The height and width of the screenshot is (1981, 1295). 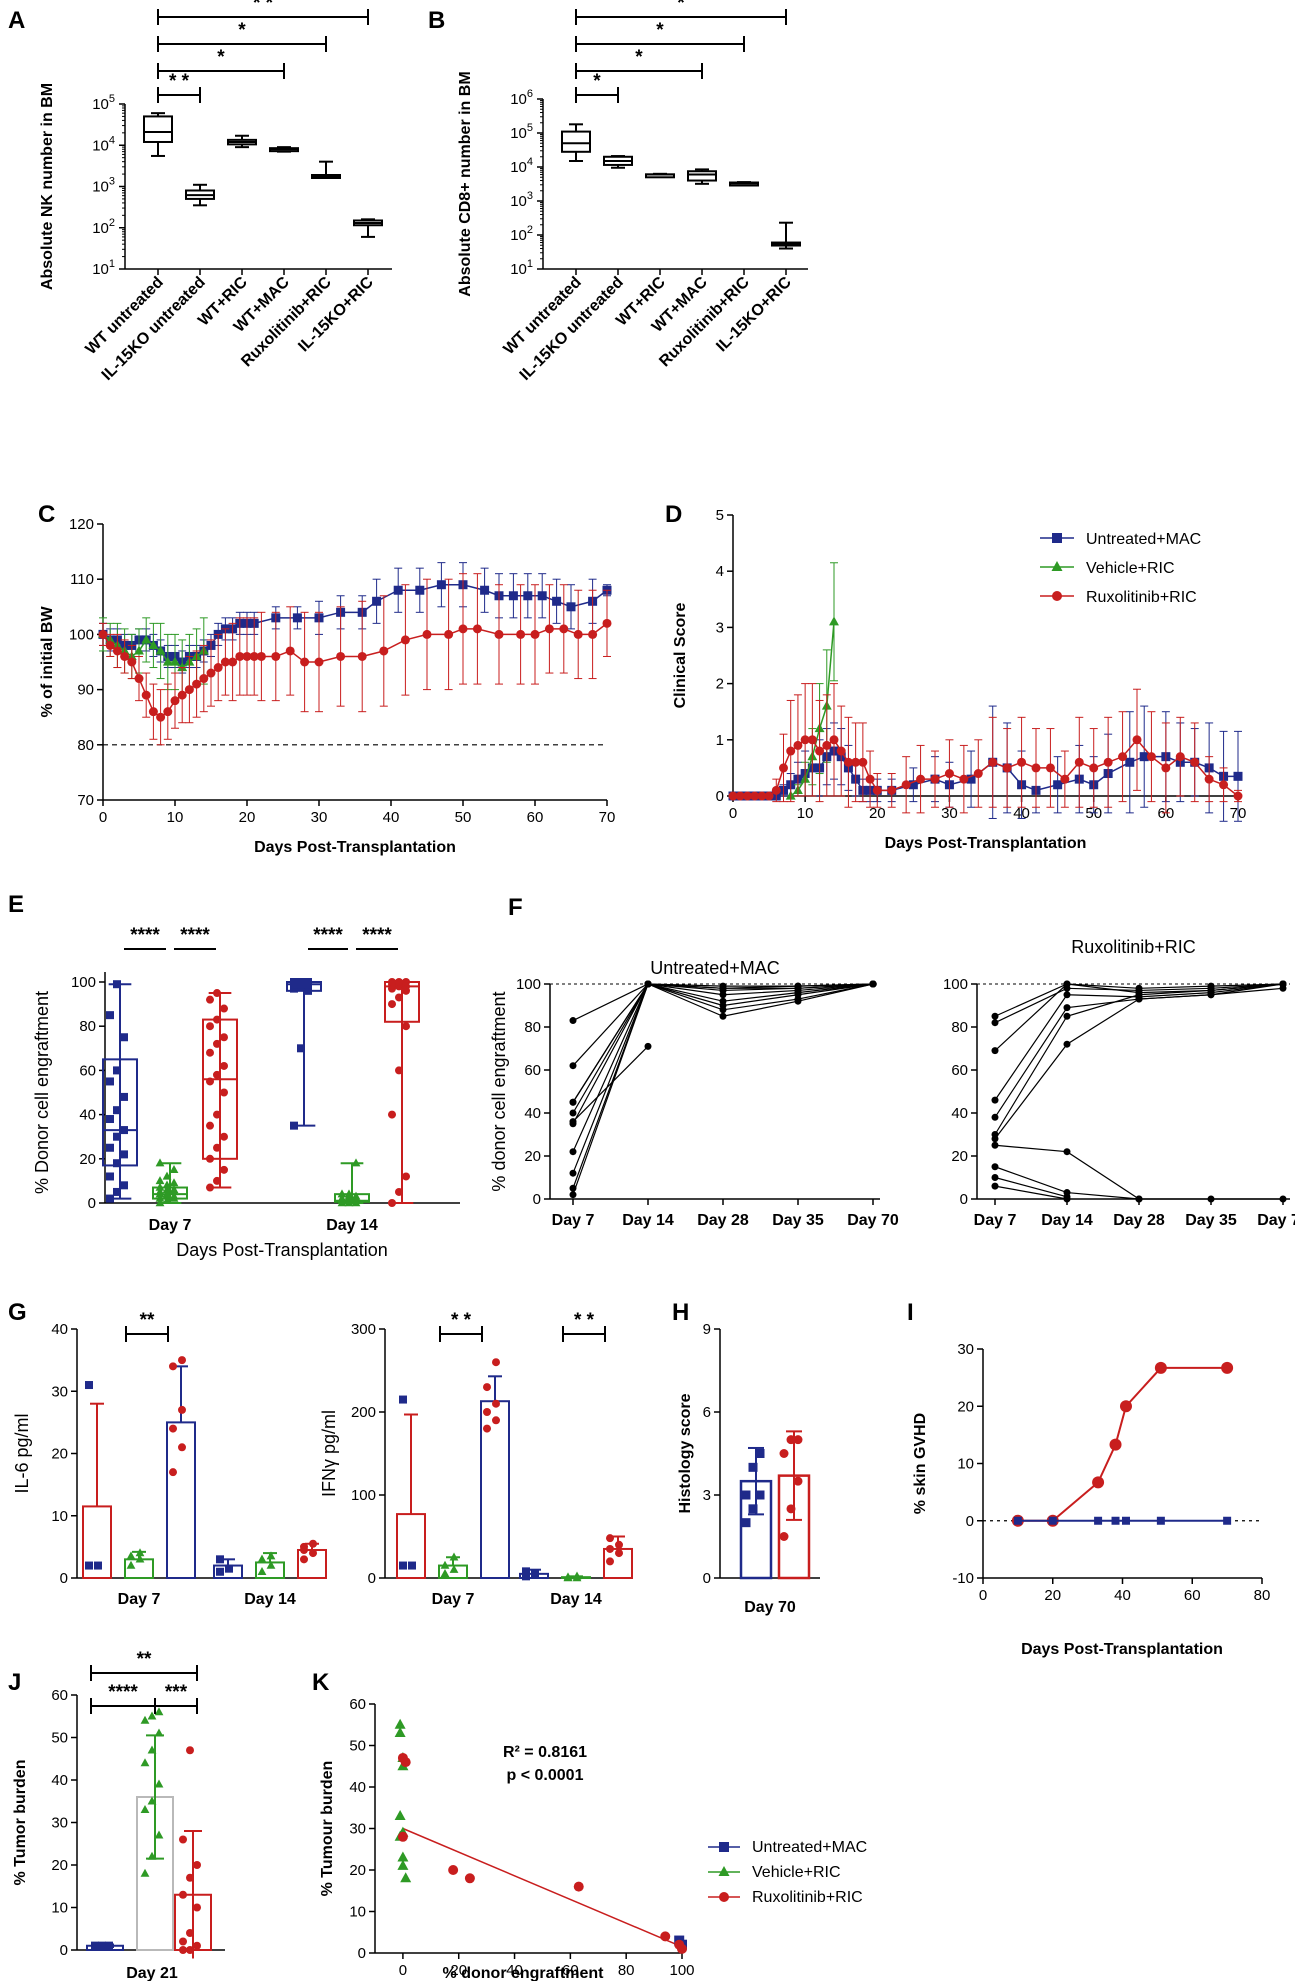 I want to click on legend-label: Vehicle+RIC, so click(x=1130, y=568).